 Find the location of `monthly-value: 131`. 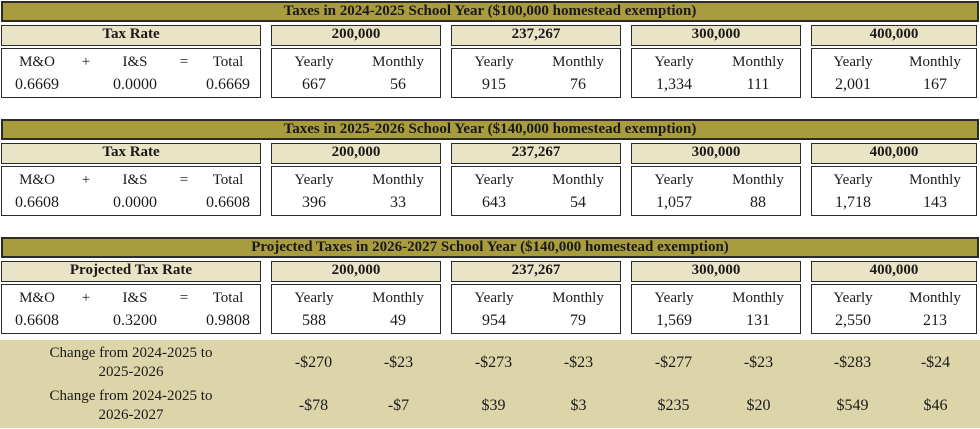

monthly-value: 131 is located at coordinates (758, 320).